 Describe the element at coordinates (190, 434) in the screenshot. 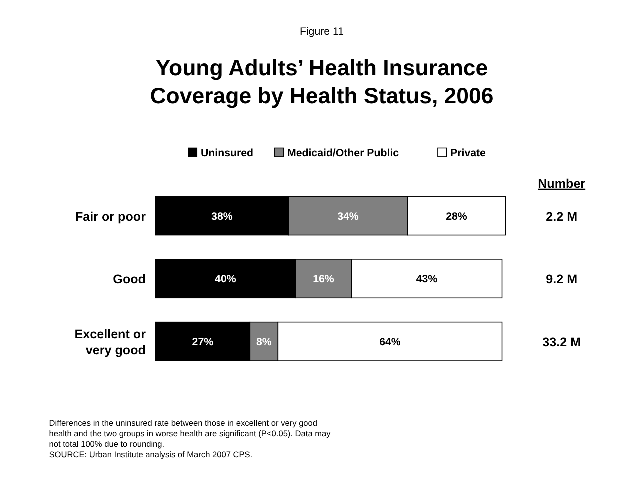

I see `text: Differences in the uninsured rate between those in excellent or very good health and the two groups in worse health are significant (P<0.05). Data may not total 100% due to rounding.` at that location.